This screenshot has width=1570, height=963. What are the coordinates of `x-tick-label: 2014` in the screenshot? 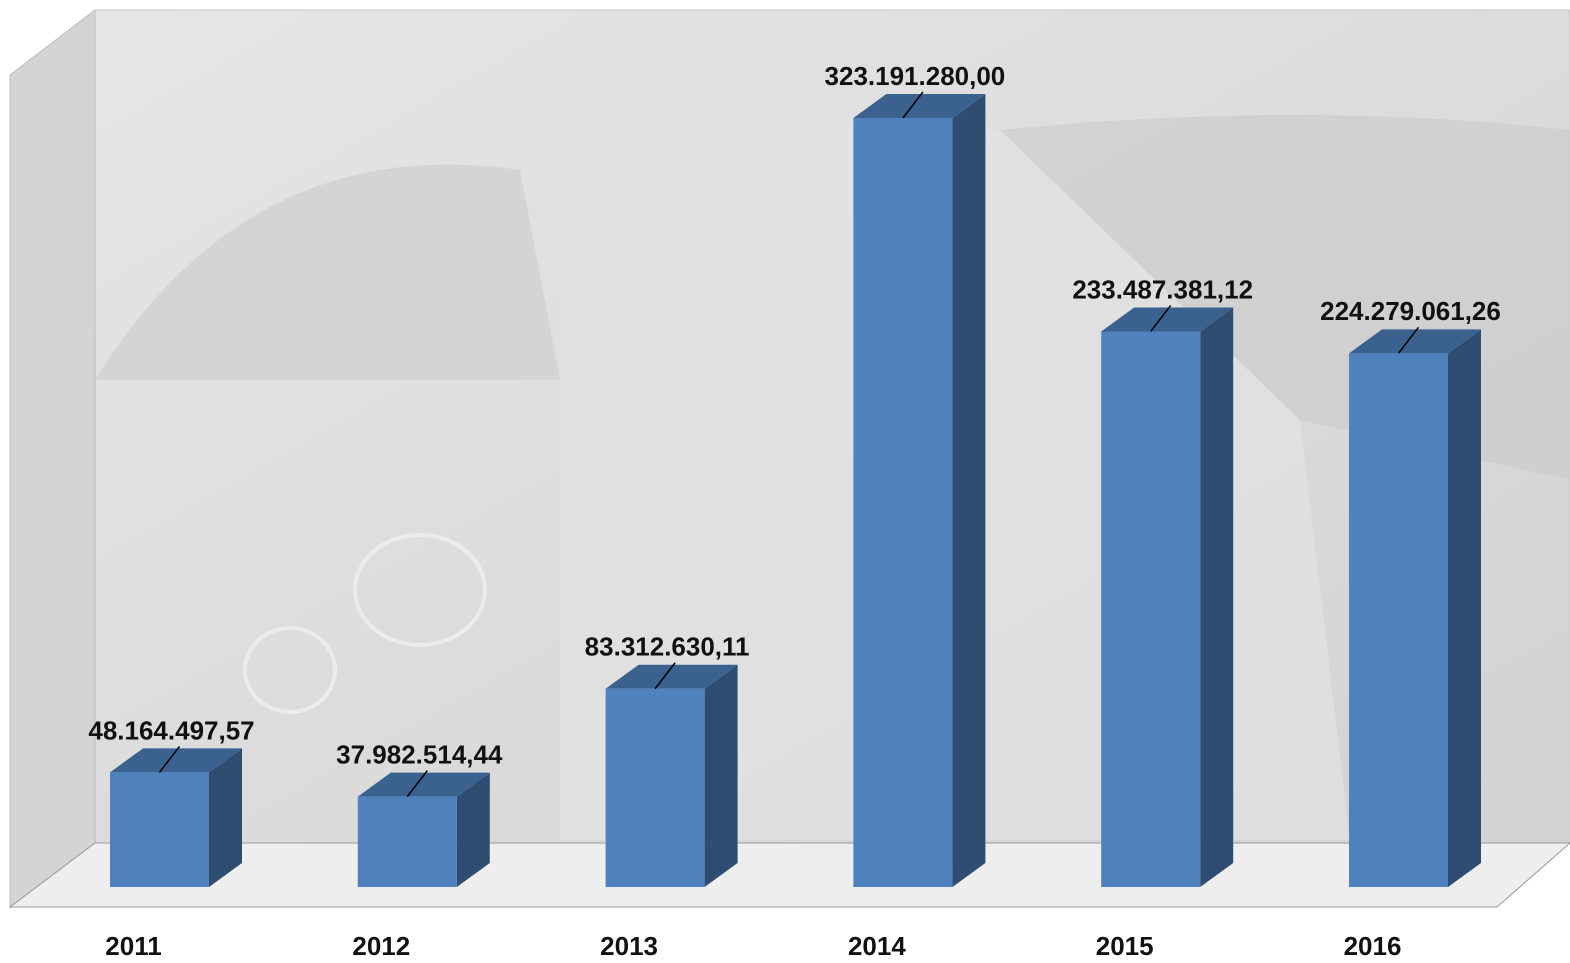 It's located at (877, 946).